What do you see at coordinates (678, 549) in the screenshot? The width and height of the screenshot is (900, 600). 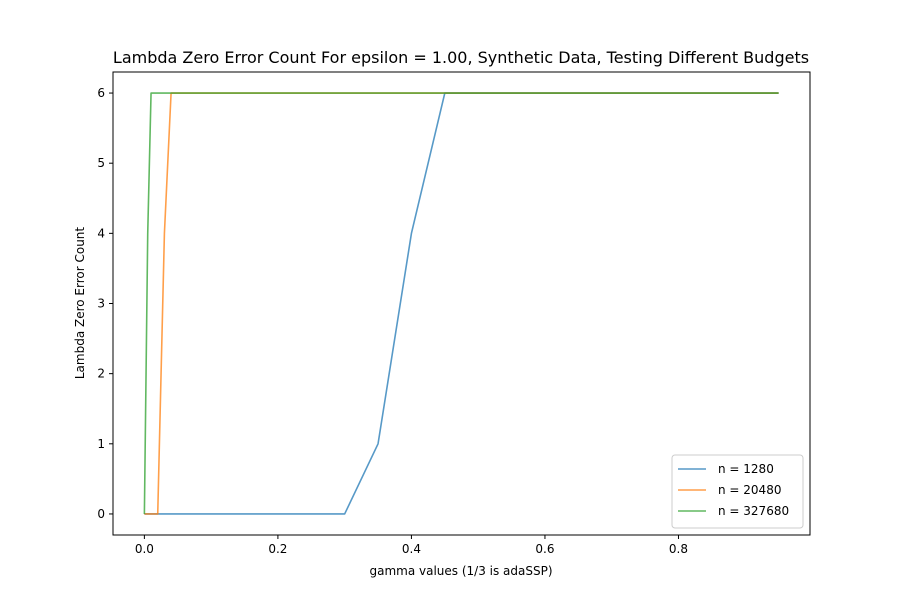 I see `x-tick-label: 0.8` at bounding box center [678, 549].